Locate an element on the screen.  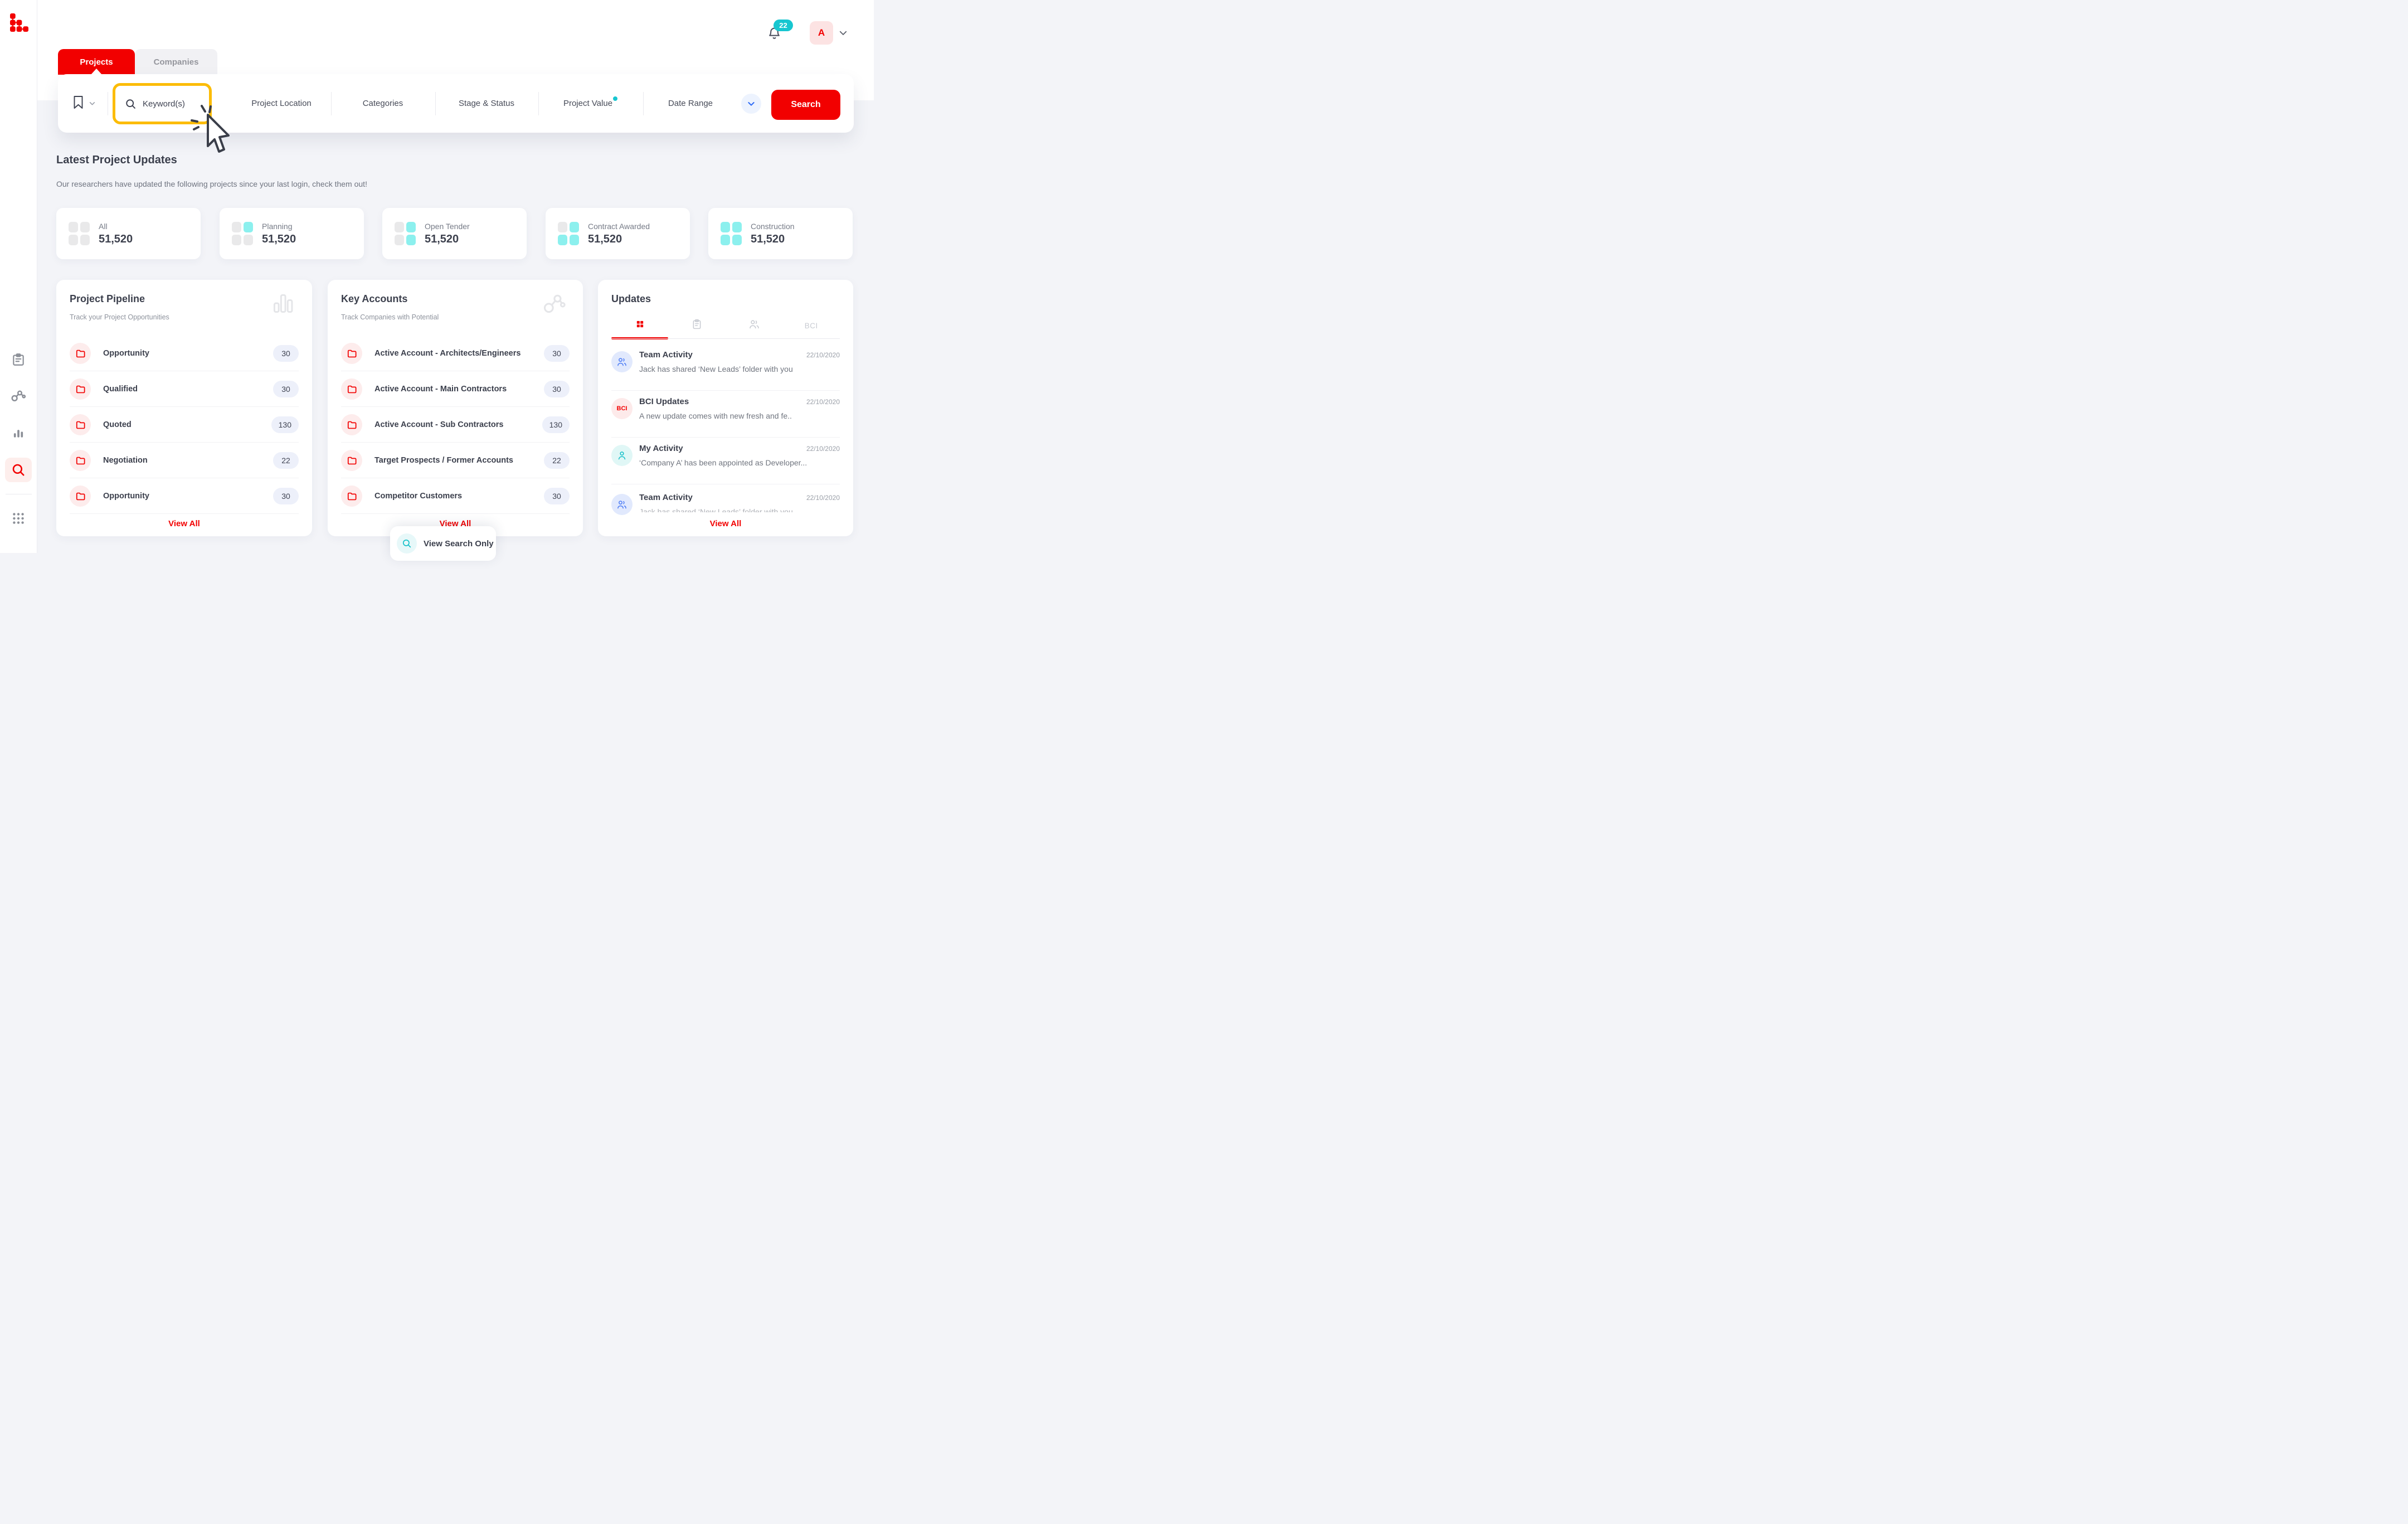
pipeline-row-label: Negotiation is located at coordinates (126, 461).